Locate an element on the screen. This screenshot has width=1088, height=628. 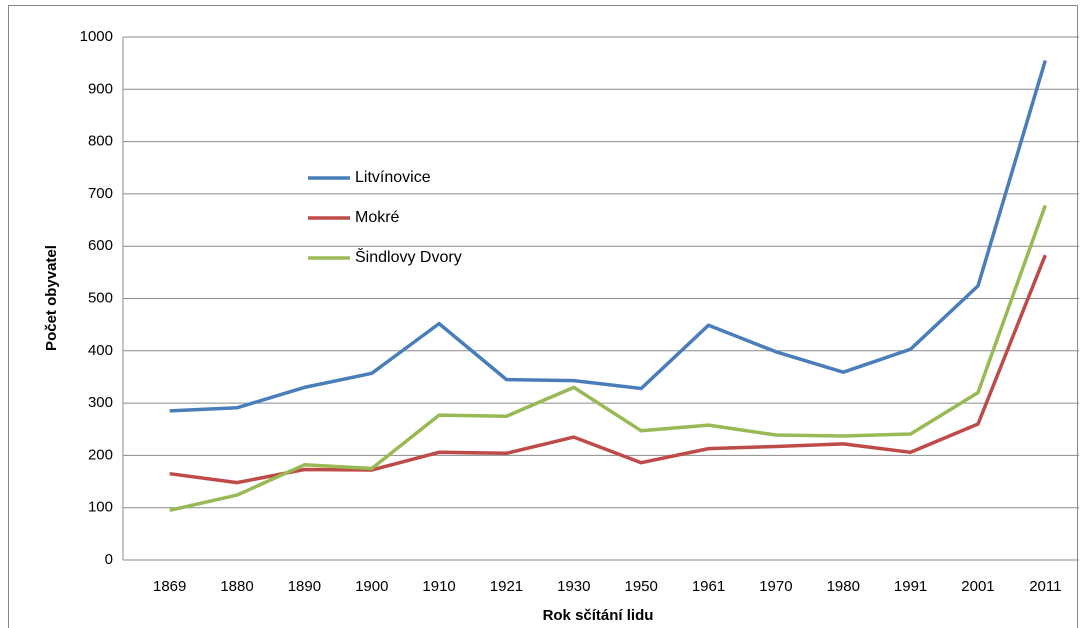
x-axis-title: Rok sčítání lidu is located at coordinates (598, 615).